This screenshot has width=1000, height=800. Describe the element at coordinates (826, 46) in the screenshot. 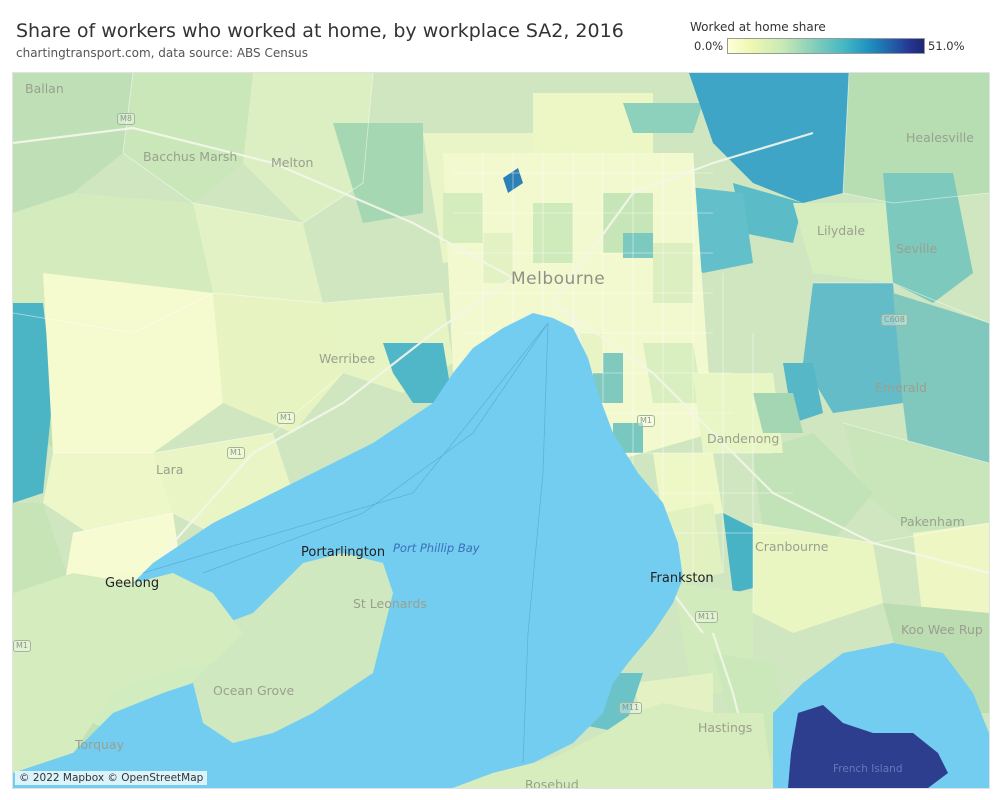

I see `legend-gradient-bar` at that location.